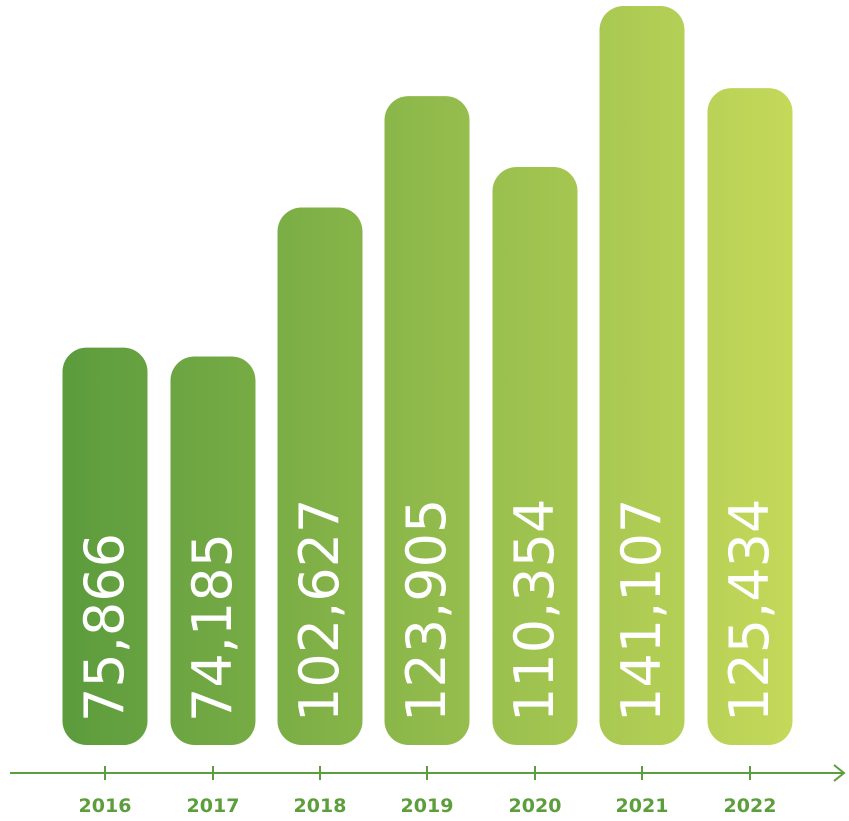 The image size is (849, 821). What do you see at coordinates (641, 610) in the screenshot?
I see `bar-value-label: 141,107` at bounding box center [641, 610].